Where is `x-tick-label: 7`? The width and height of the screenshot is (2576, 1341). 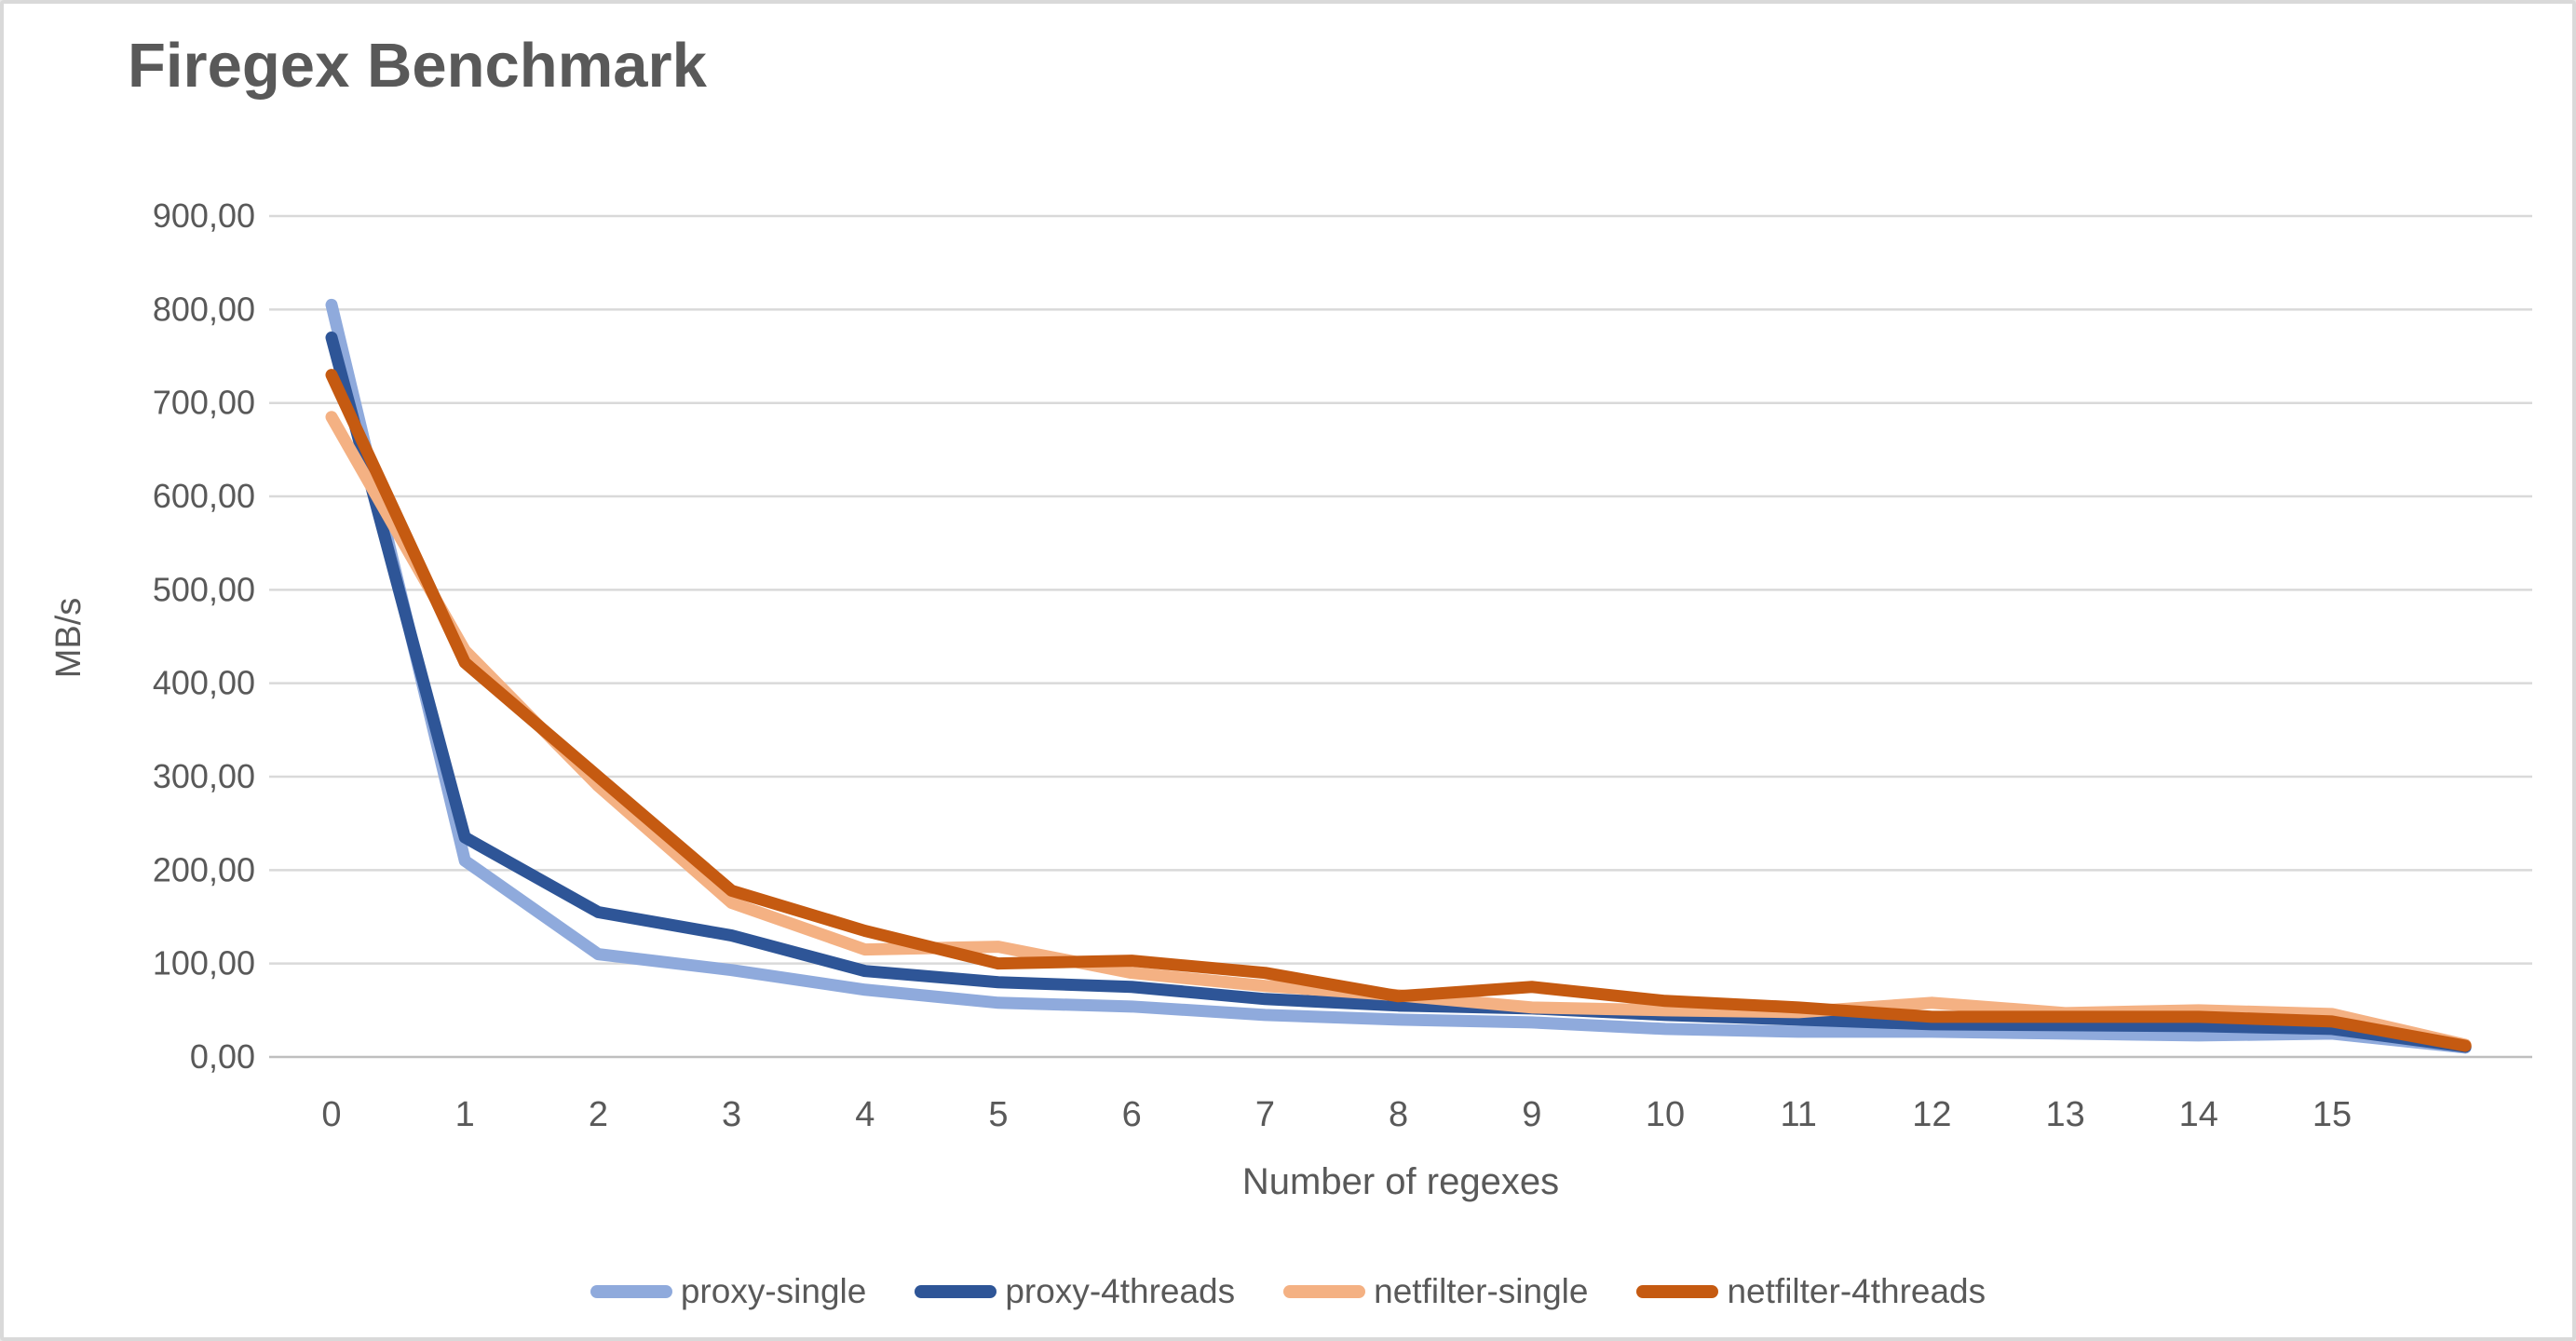
x-tick-label: 7 is located at coordinates (1265, 1114).